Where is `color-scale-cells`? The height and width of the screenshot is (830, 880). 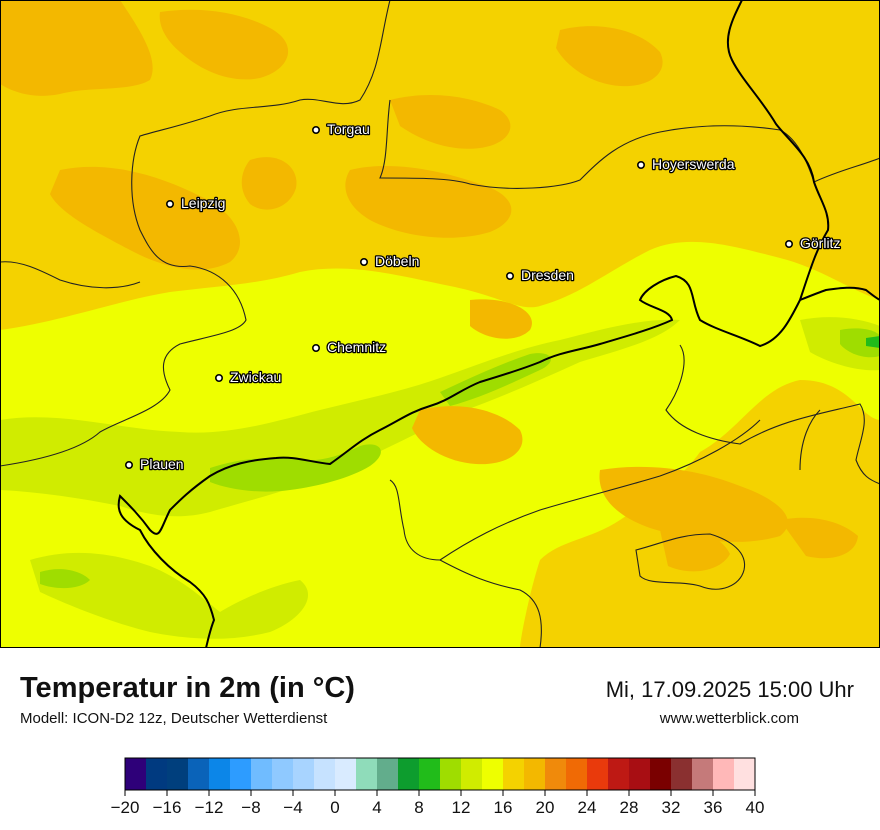
color-scale-cells is located at coordinates (440, 774).